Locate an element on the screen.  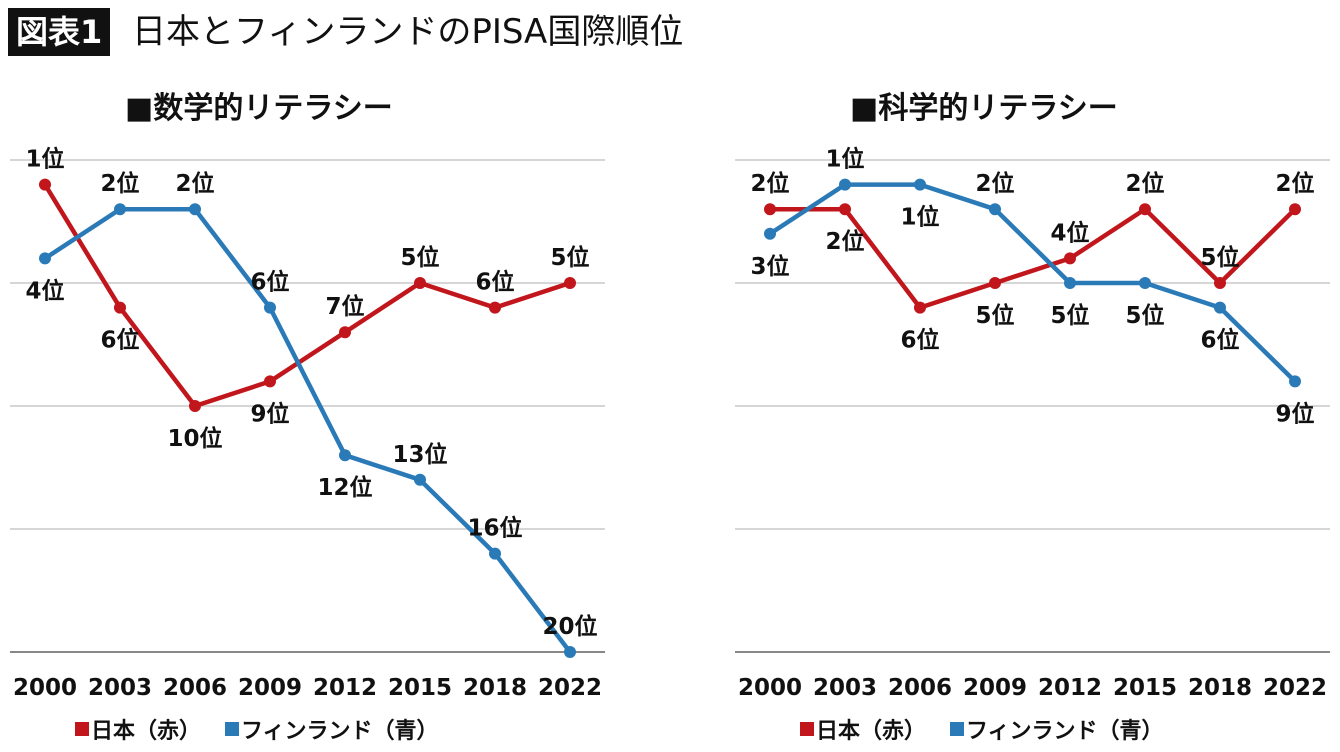
data-label: 7位 is located at coordinates (344, 306).